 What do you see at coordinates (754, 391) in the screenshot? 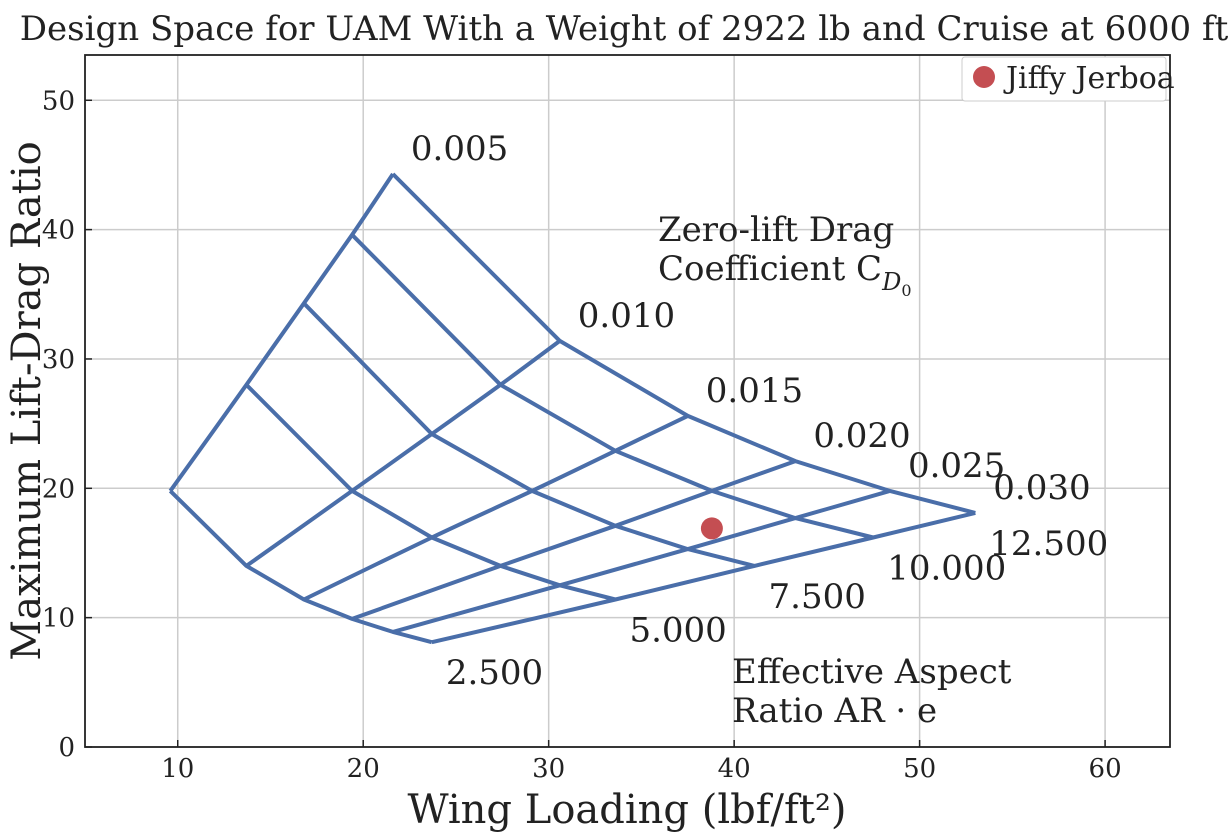
I see `cd0-label-0.015: 0.015` at bounding box center [754, 391].